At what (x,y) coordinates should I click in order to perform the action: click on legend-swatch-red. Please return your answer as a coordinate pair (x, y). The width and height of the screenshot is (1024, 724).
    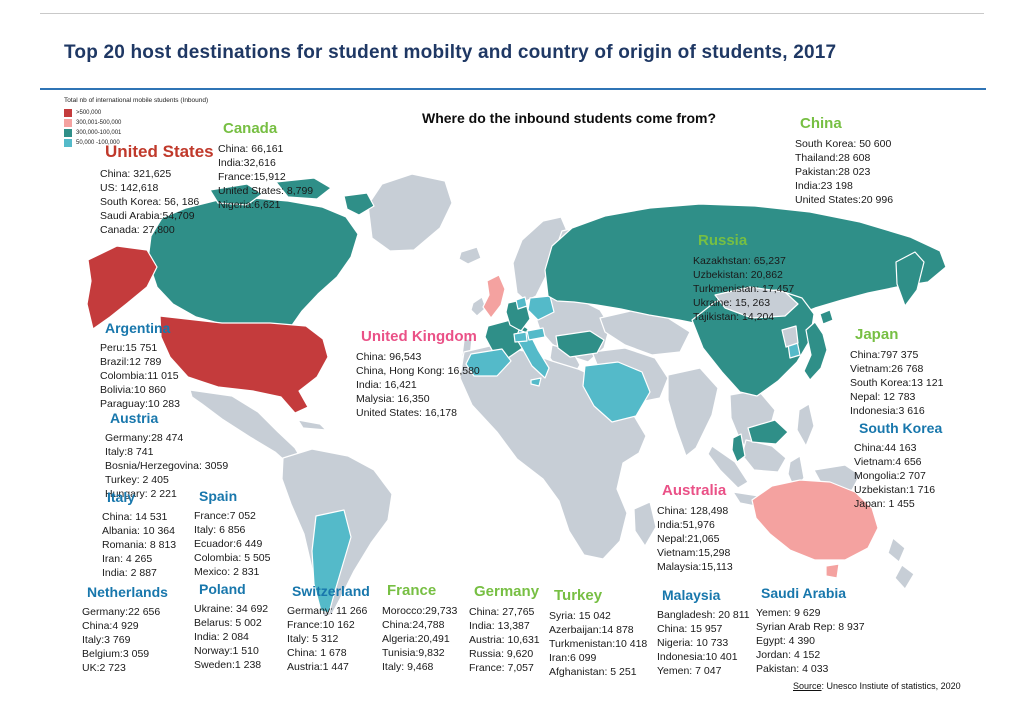
    Looking at the image, I should click on (68, 113).